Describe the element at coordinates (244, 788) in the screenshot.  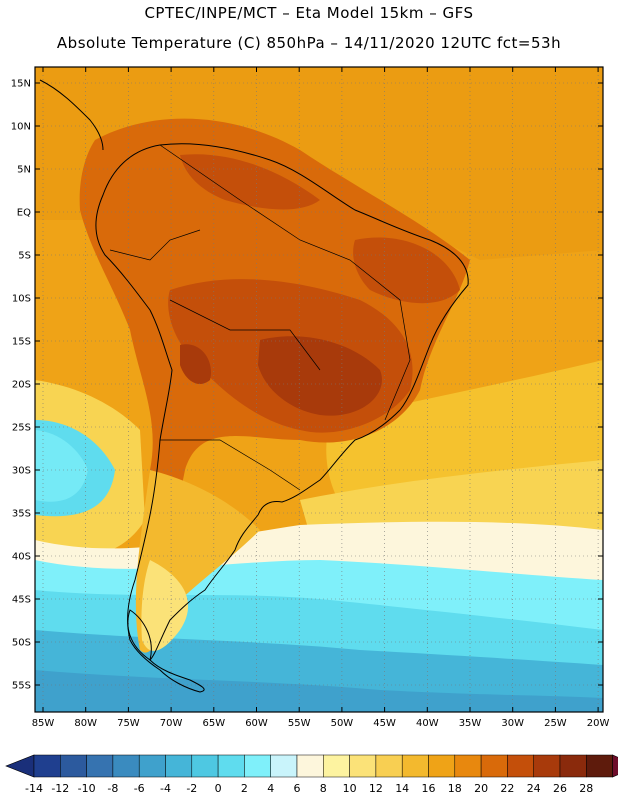
I see `colorbar-label: 2` at that location.